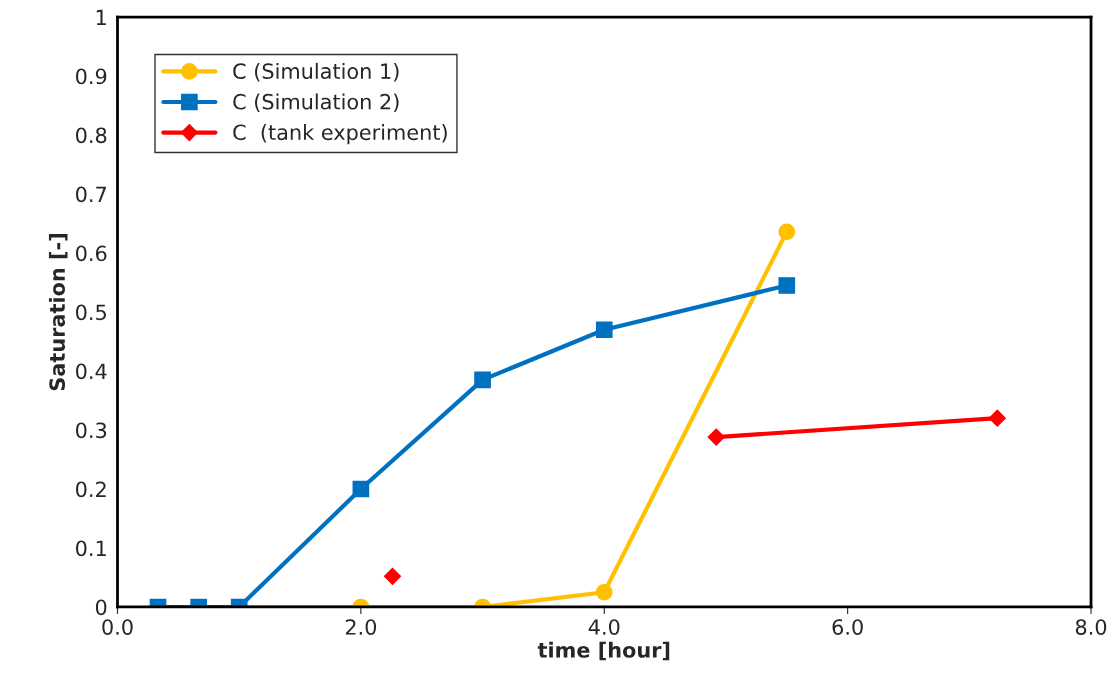  What do you see at coordinates (1091, 627) in the screenshot?
I see `x-tick-label: 8.0` at bounding box center [1091, 627].